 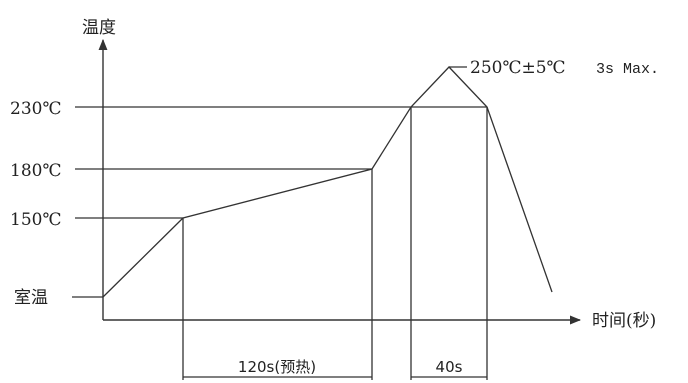 What do you see at coordinates (627, 69) in the screenshot?
I see `peak-duration-label: 3s Max.` at bounding box center [627, 69].